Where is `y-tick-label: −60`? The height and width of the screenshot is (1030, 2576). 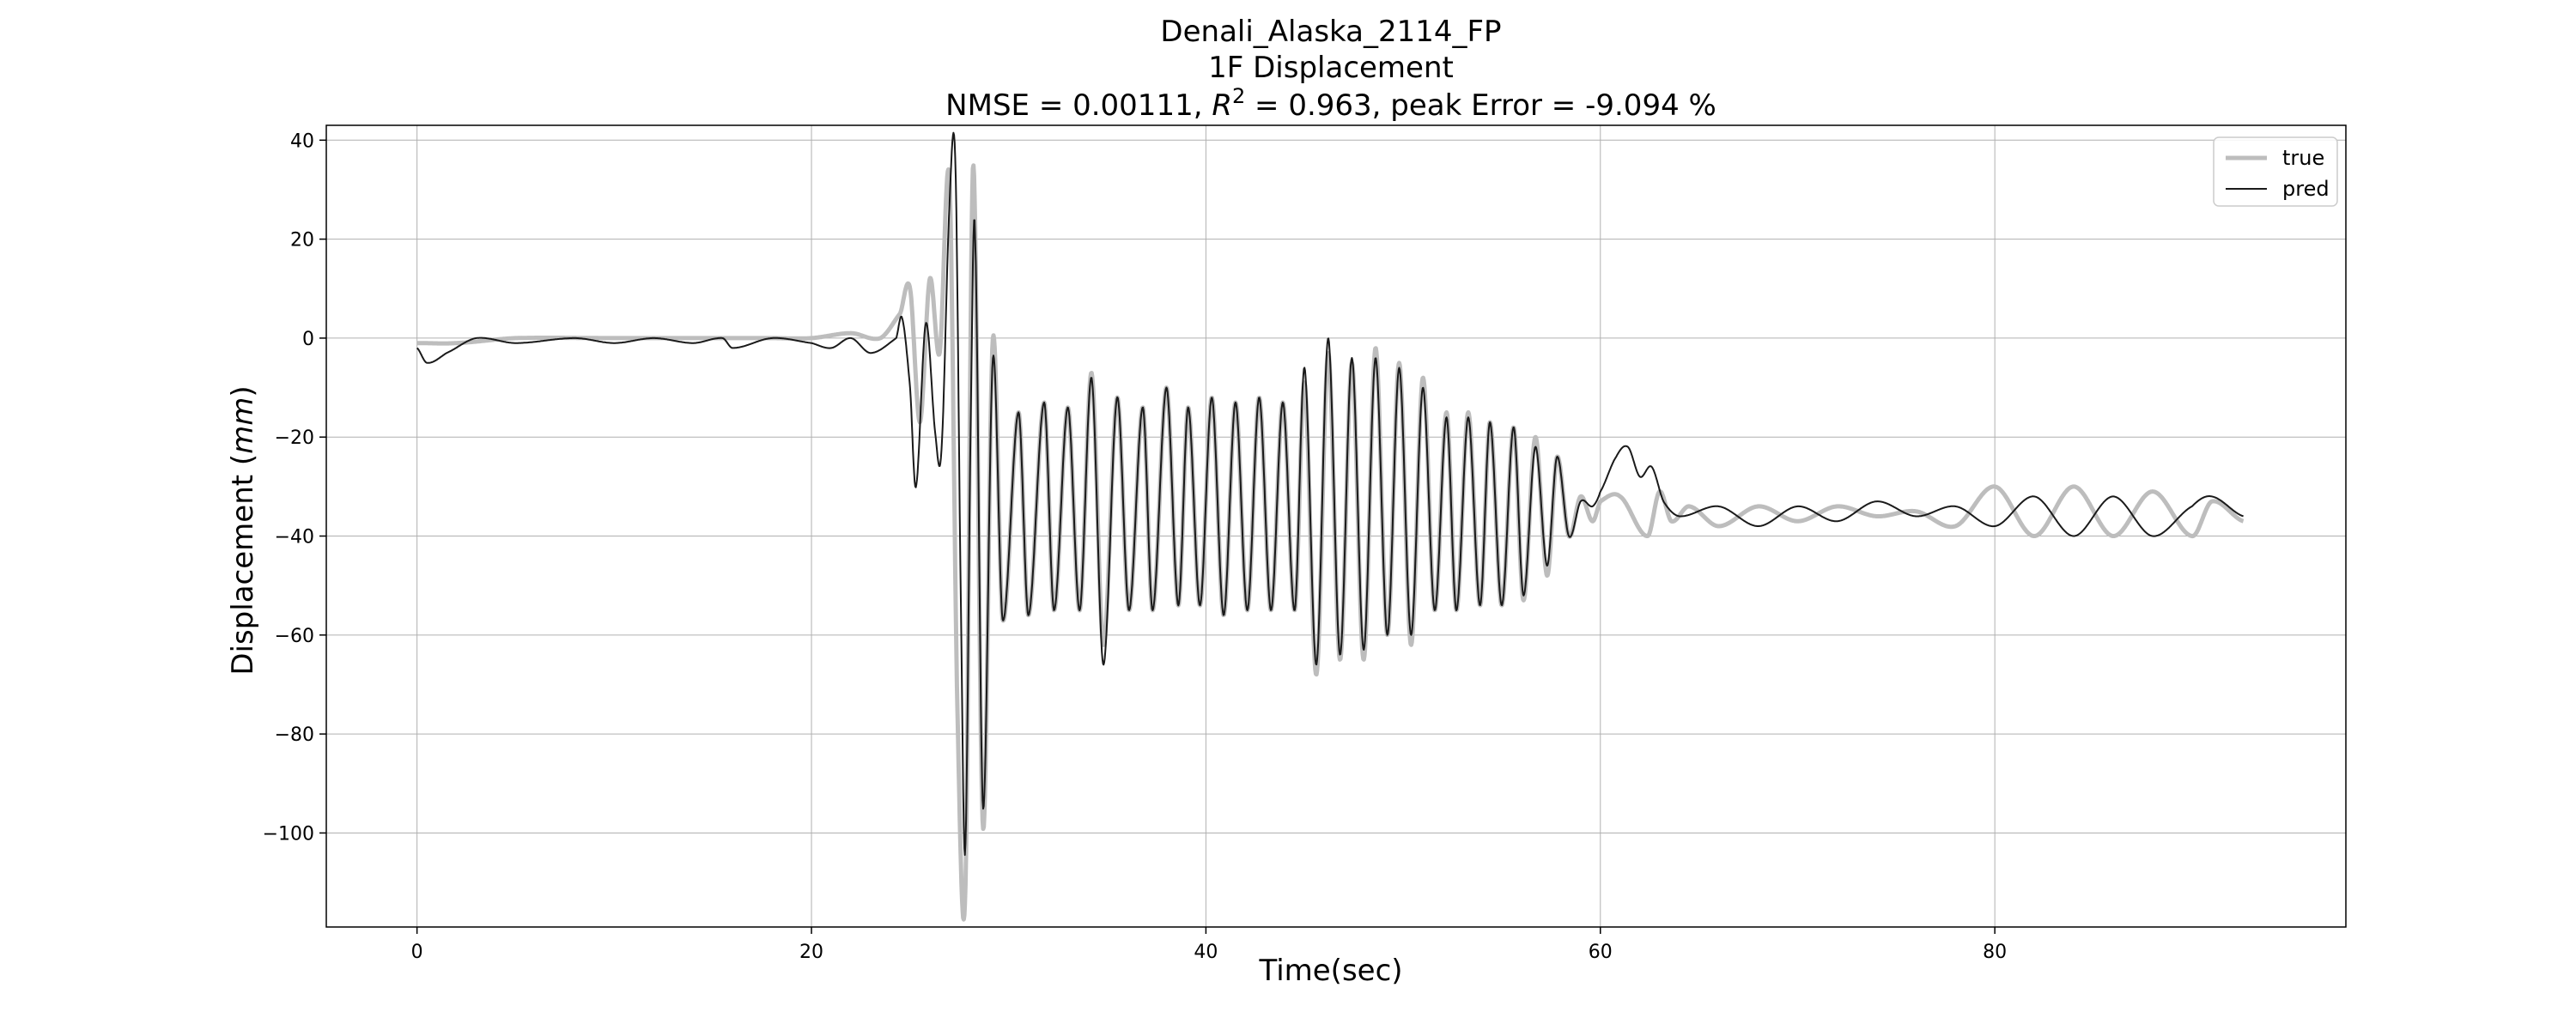 y-tick-label: −60 is located at coordinates (294, 636).